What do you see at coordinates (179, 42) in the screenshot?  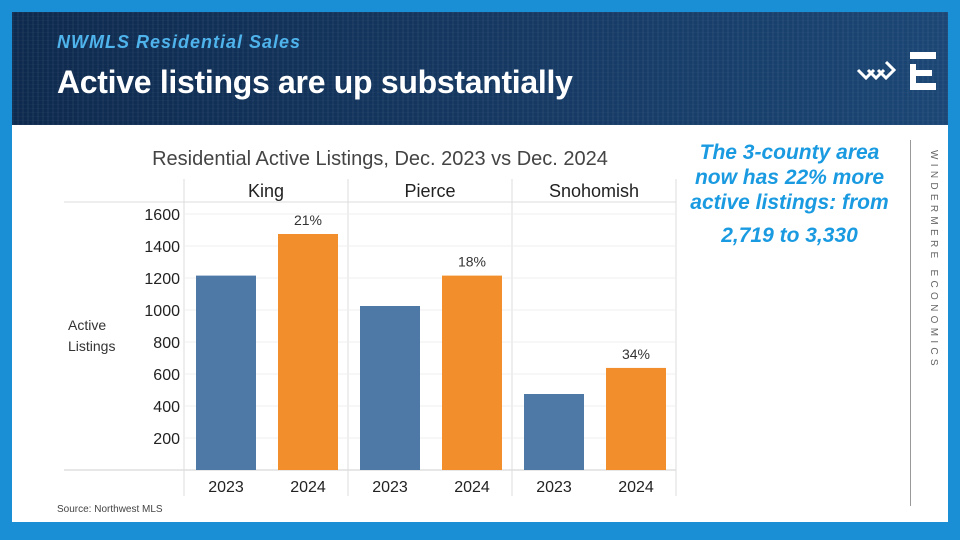 I see `header-kicker: NWMLS Residential Sales` at bounding box center [179, 42].